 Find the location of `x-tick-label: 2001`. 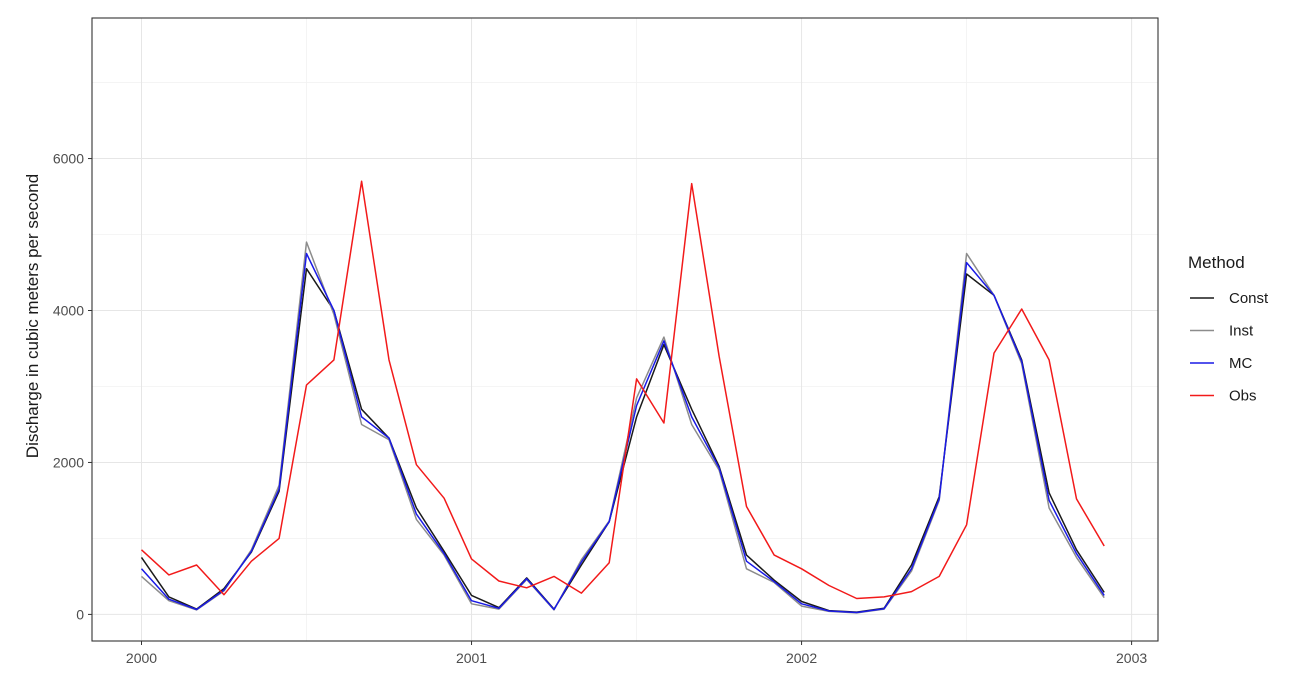

x-tick-label: 2001 is located at coordinates (471, 658).